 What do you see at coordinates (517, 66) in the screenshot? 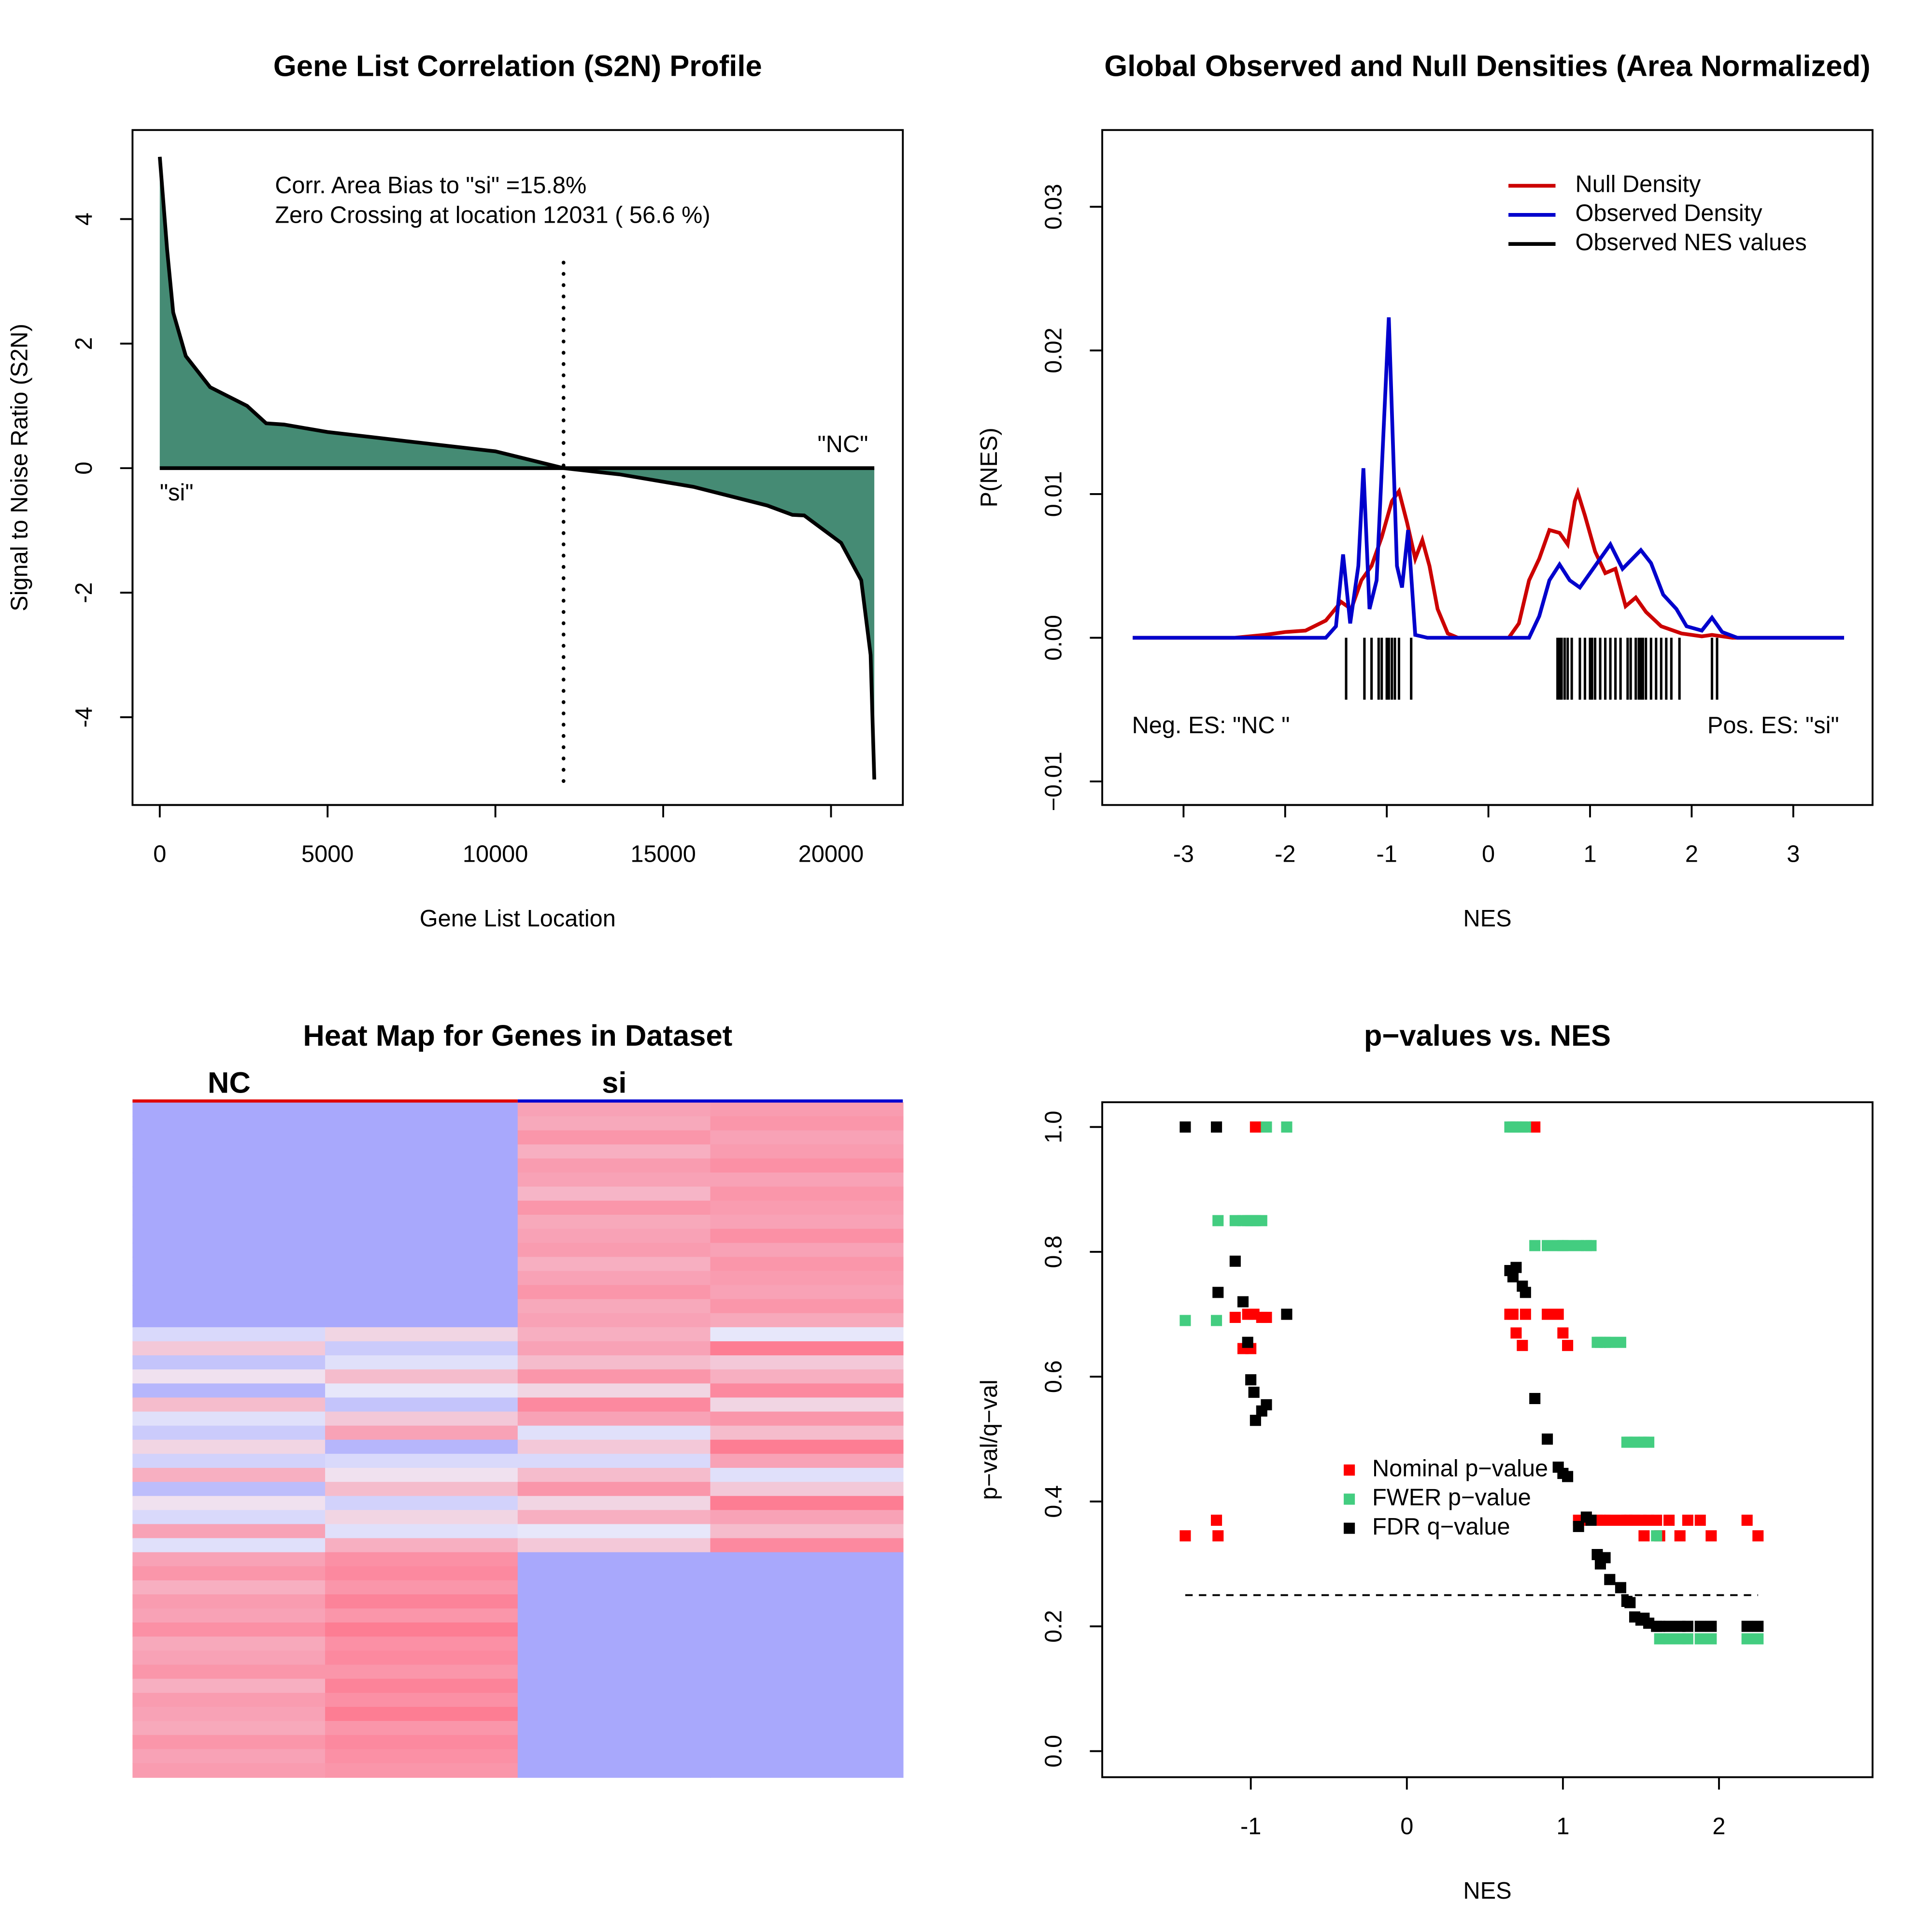
I see `chart-title: Gene List Correlation (S2N) Profile` at bounding box center [517, 66].